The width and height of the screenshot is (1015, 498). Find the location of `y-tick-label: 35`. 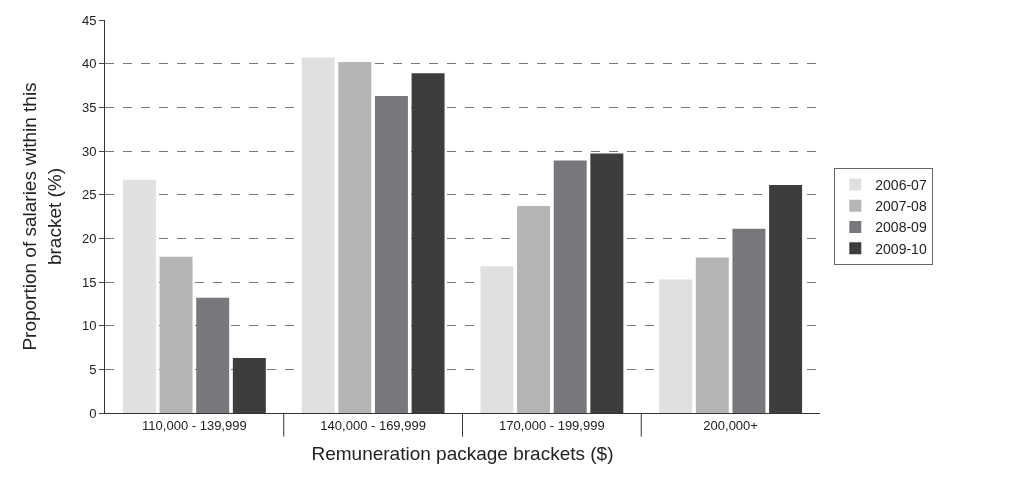

y-tick-label: 35 is located at coordinates (89, 107).